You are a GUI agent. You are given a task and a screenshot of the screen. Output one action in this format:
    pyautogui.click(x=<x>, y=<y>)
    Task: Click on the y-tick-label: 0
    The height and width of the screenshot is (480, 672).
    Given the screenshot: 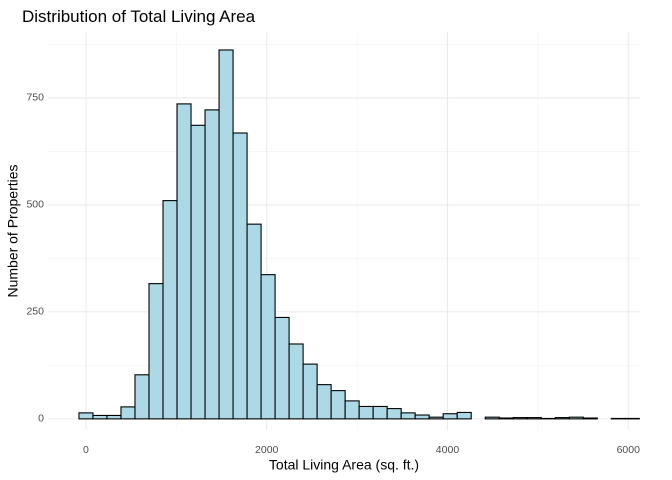 What is the action you would take?
    pyautogui.click(x=41, y=419)
    